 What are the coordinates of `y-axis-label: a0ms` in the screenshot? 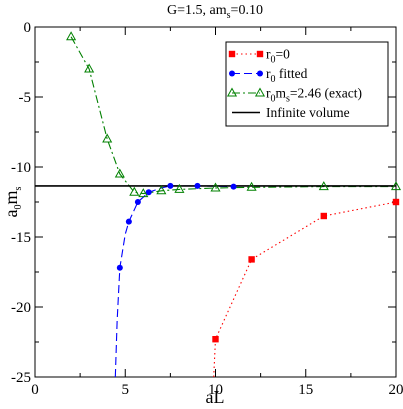 It's located at (12, 201).